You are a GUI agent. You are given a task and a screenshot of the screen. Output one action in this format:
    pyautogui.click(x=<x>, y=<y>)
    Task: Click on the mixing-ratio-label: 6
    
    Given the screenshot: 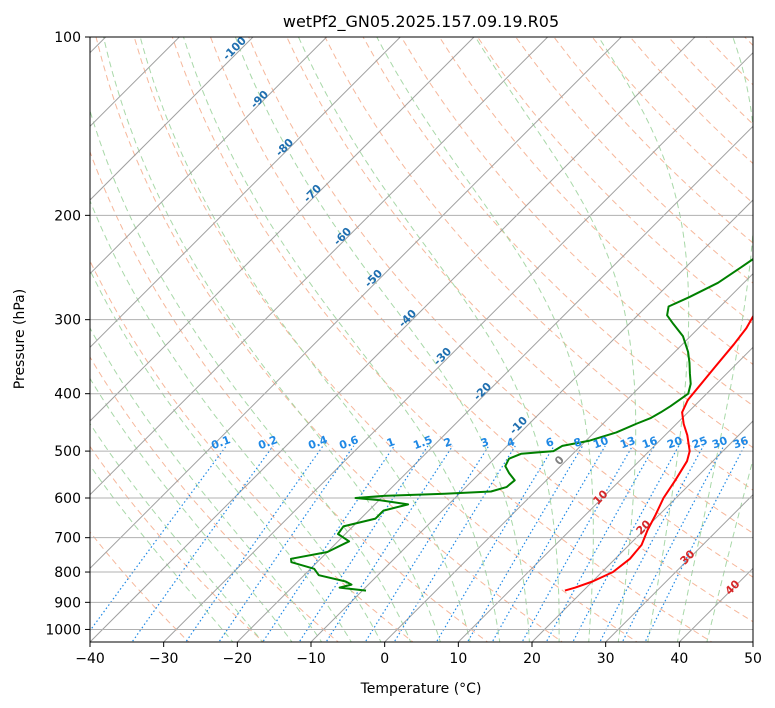 What is the action you would take?
    pyautogui.click(x=550, y=442)
    